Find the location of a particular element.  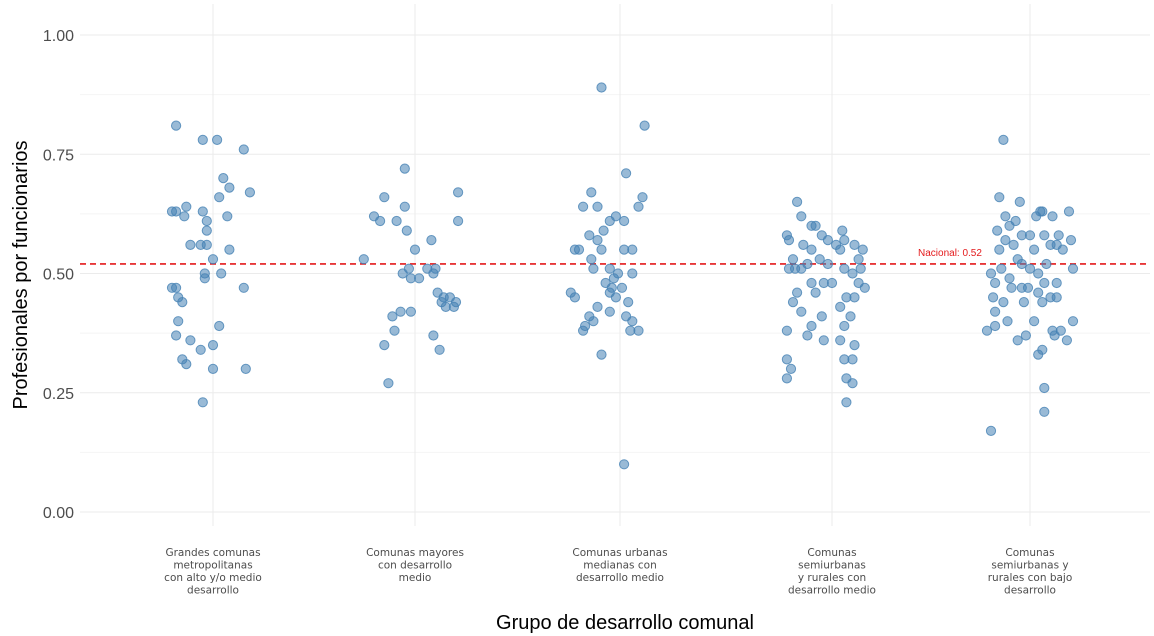

y-tick-label: 0.75 is located at coordinates (58, 155).